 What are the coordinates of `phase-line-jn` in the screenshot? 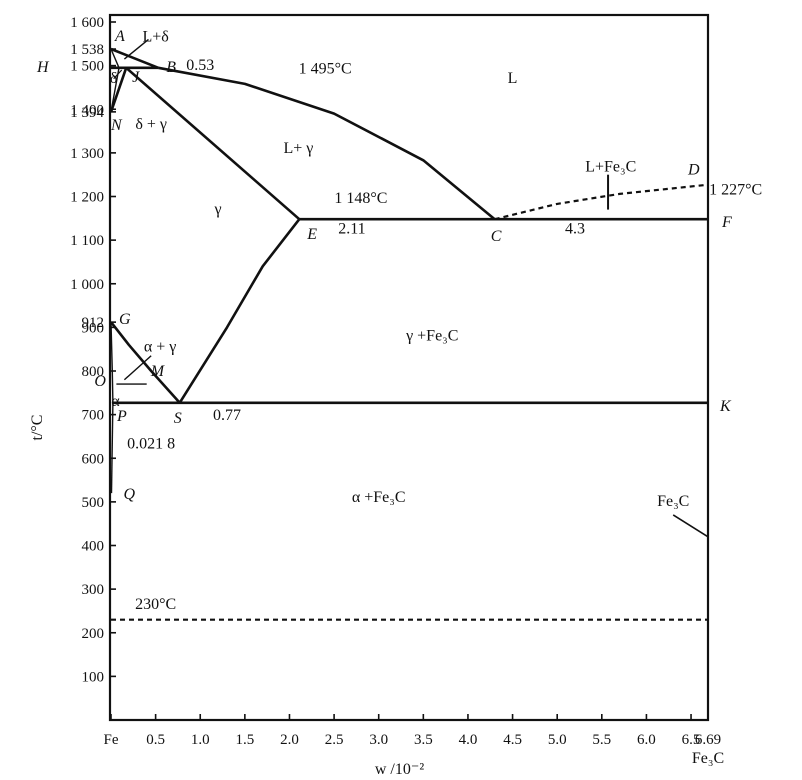 It's located at (118, 90).